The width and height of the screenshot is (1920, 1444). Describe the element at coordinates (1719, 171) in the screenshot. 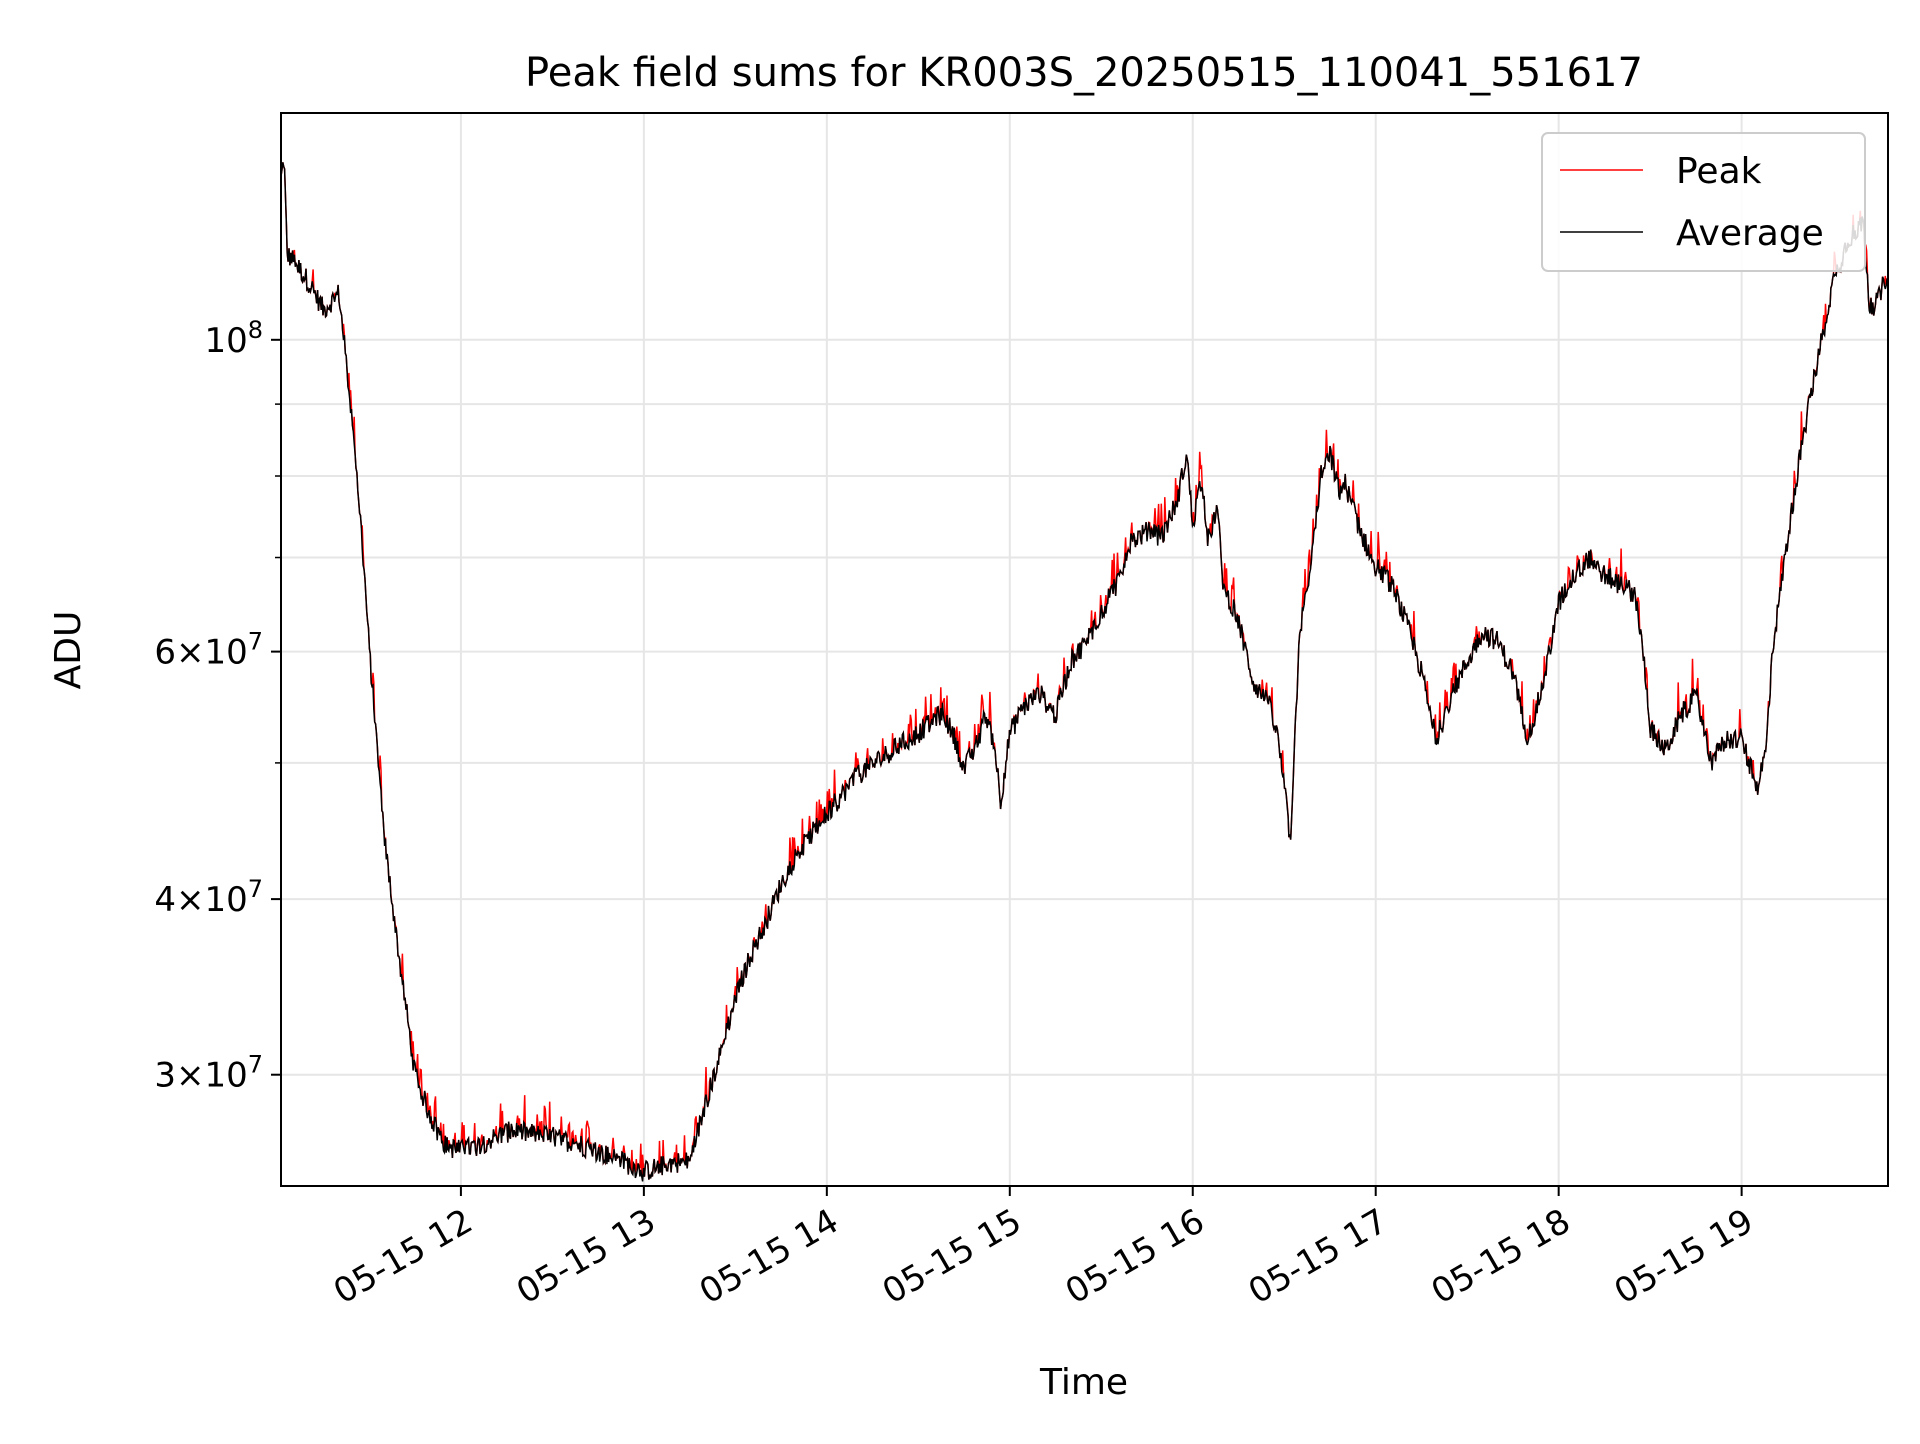

I see `legend-label-peak: Peak` at that location.